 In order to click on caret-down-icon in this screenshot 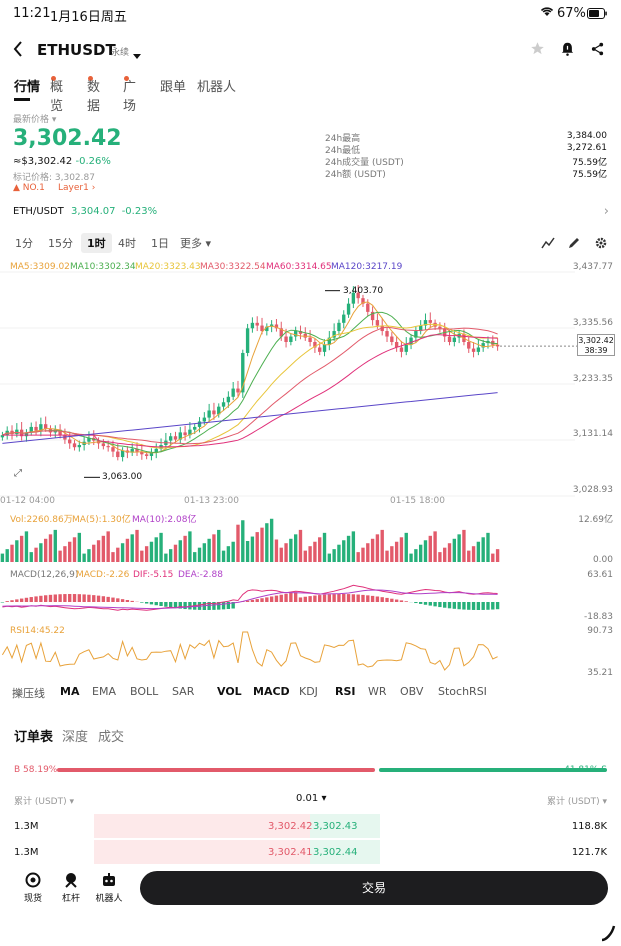, I will do `click(137, 54)`.